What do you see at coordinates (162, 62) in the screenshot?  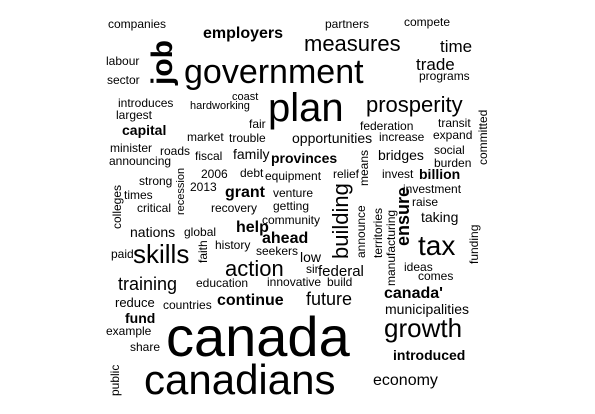 I see `word-job: job` at bounding box center [162, 62].